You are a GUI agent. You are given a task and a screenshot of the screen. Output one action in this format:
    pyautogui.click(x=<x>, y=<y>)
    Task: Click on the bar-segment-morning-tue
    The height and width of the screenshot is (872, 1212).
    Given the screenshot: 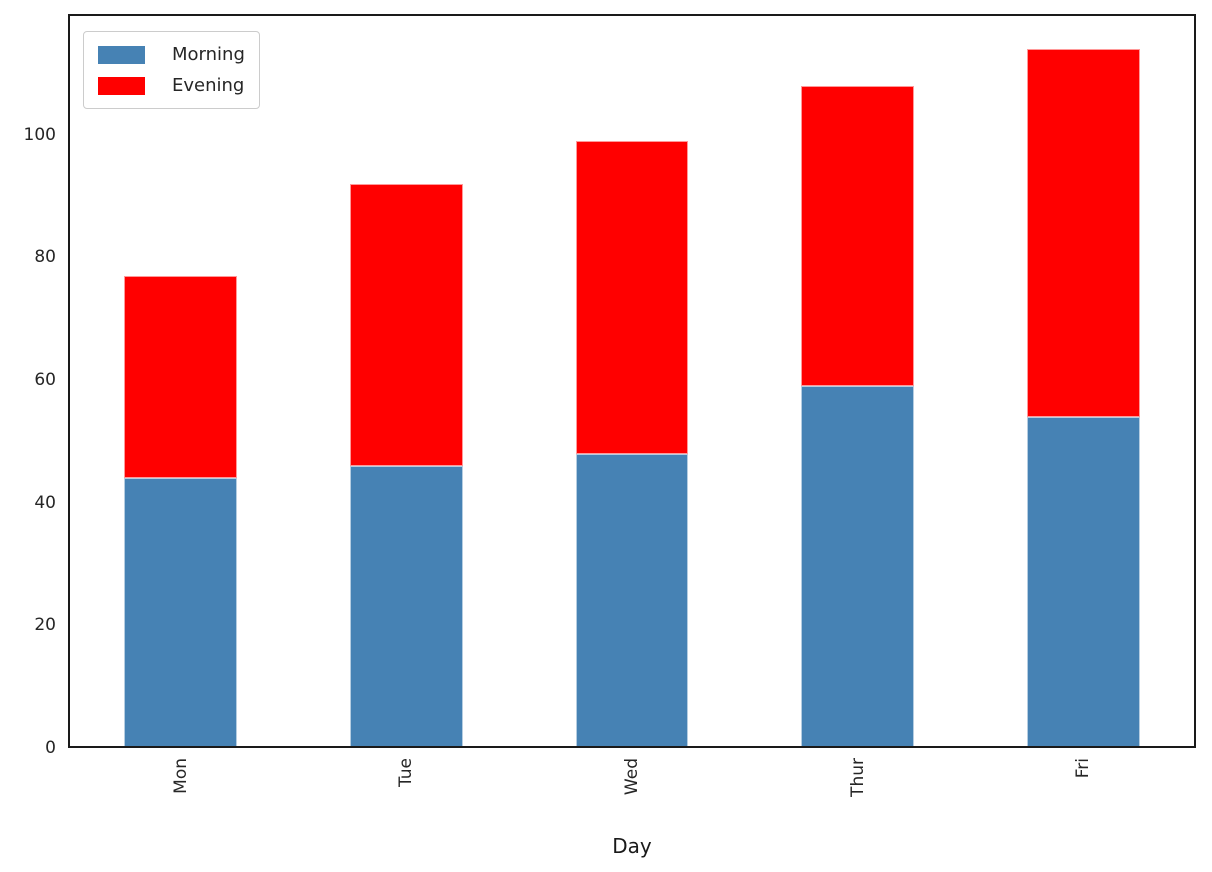 What is the action you would take?
    pyautogui.click(x=406, y=606)
    